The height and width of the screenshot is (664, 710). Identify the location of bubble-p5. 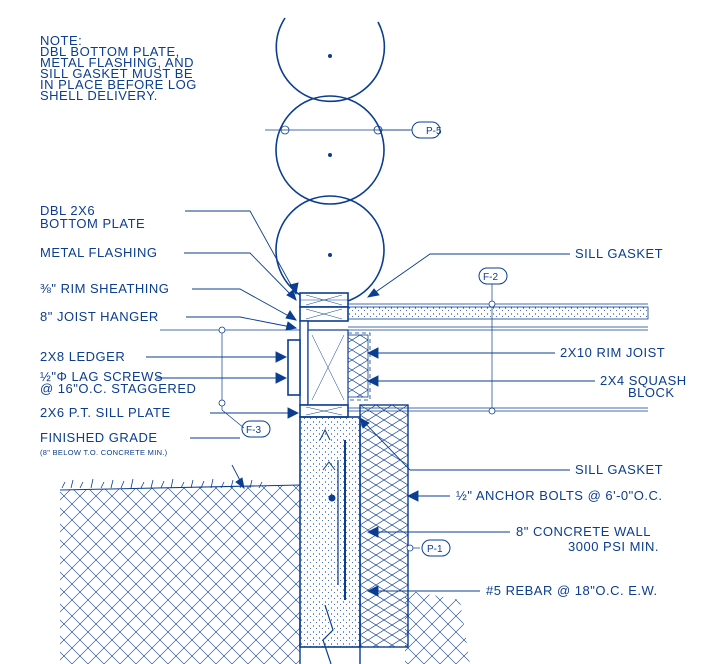
(426, 130).